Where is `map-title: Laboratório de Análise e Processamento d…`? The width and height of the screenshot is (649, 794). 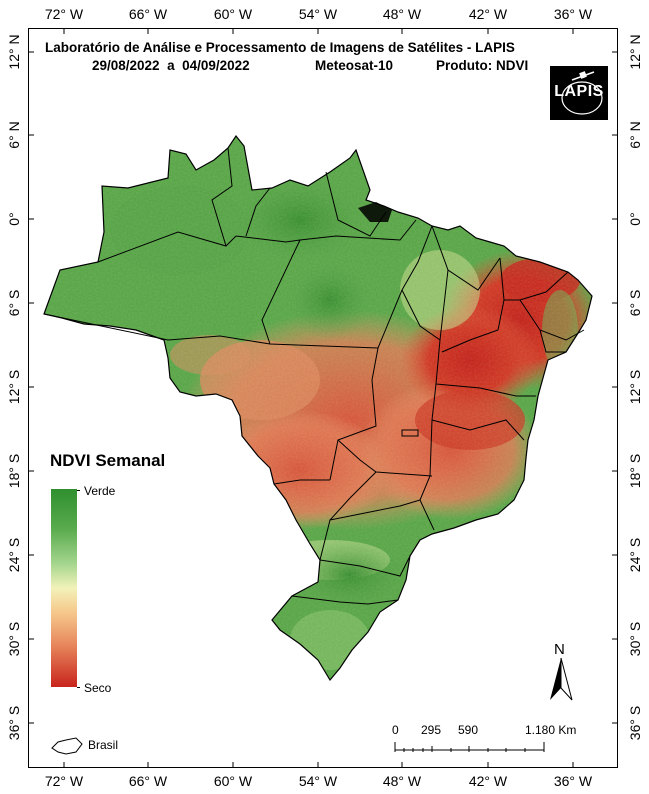 map-title: Laboratório de Análise e Processamento d… is located at coordinates (280, 47).